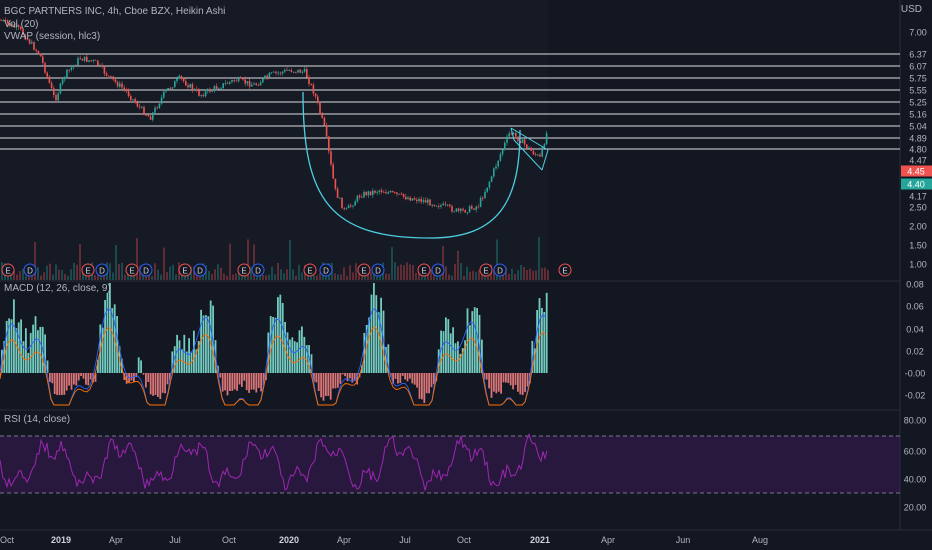 This screenshot has height=550, width=932. I want to click on price-tick-label: 2.00, so click(918, 227).